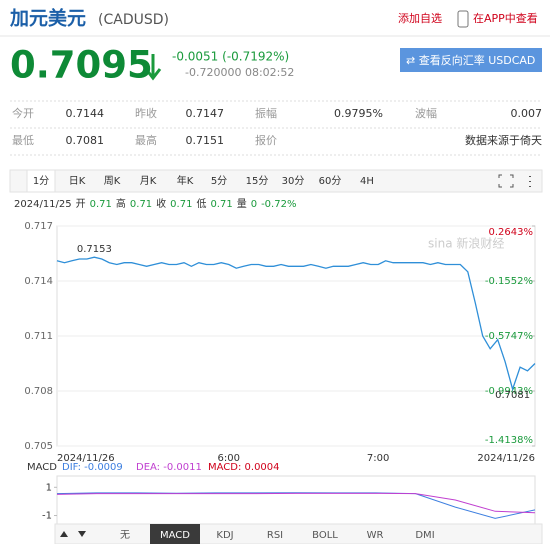  I want to click on stat-value: 0.7147, so click(205, 113).